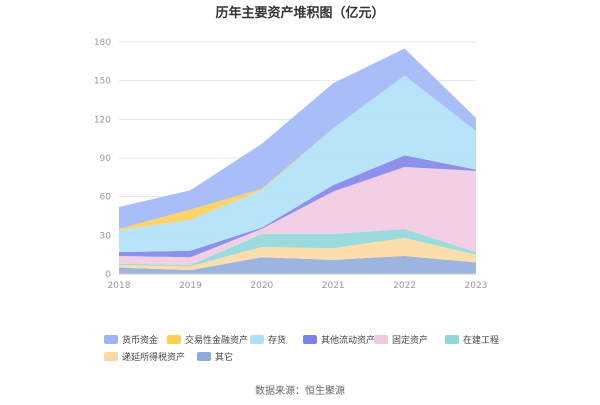  What do you see at coordinates (277, 340) in the screenshot?
I see `legend-label: 存货` at bounding box center [277, 340].